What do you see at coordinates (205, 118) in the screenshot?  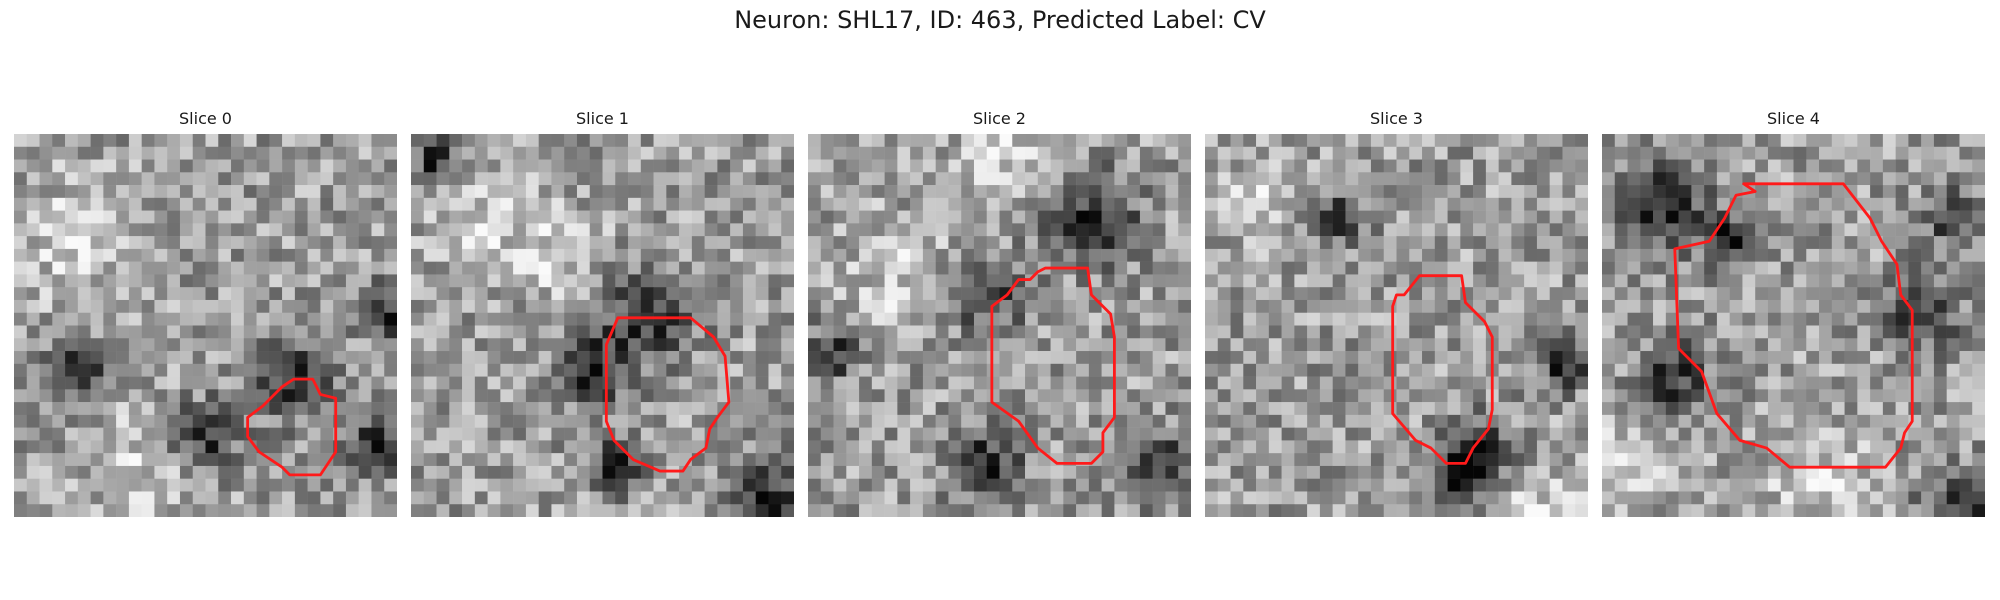 I see `slice-title-0: Slice 0` at bounding box center [205, 118].